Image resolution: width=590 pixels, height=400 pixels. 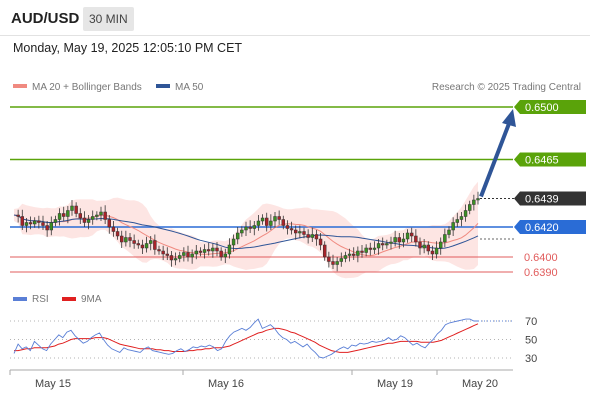 What do you see at coordinates (506, 87) in the screenshot?
I see `credit-label: Research © 2025 Trading Central` at bounding box center [506, 87].